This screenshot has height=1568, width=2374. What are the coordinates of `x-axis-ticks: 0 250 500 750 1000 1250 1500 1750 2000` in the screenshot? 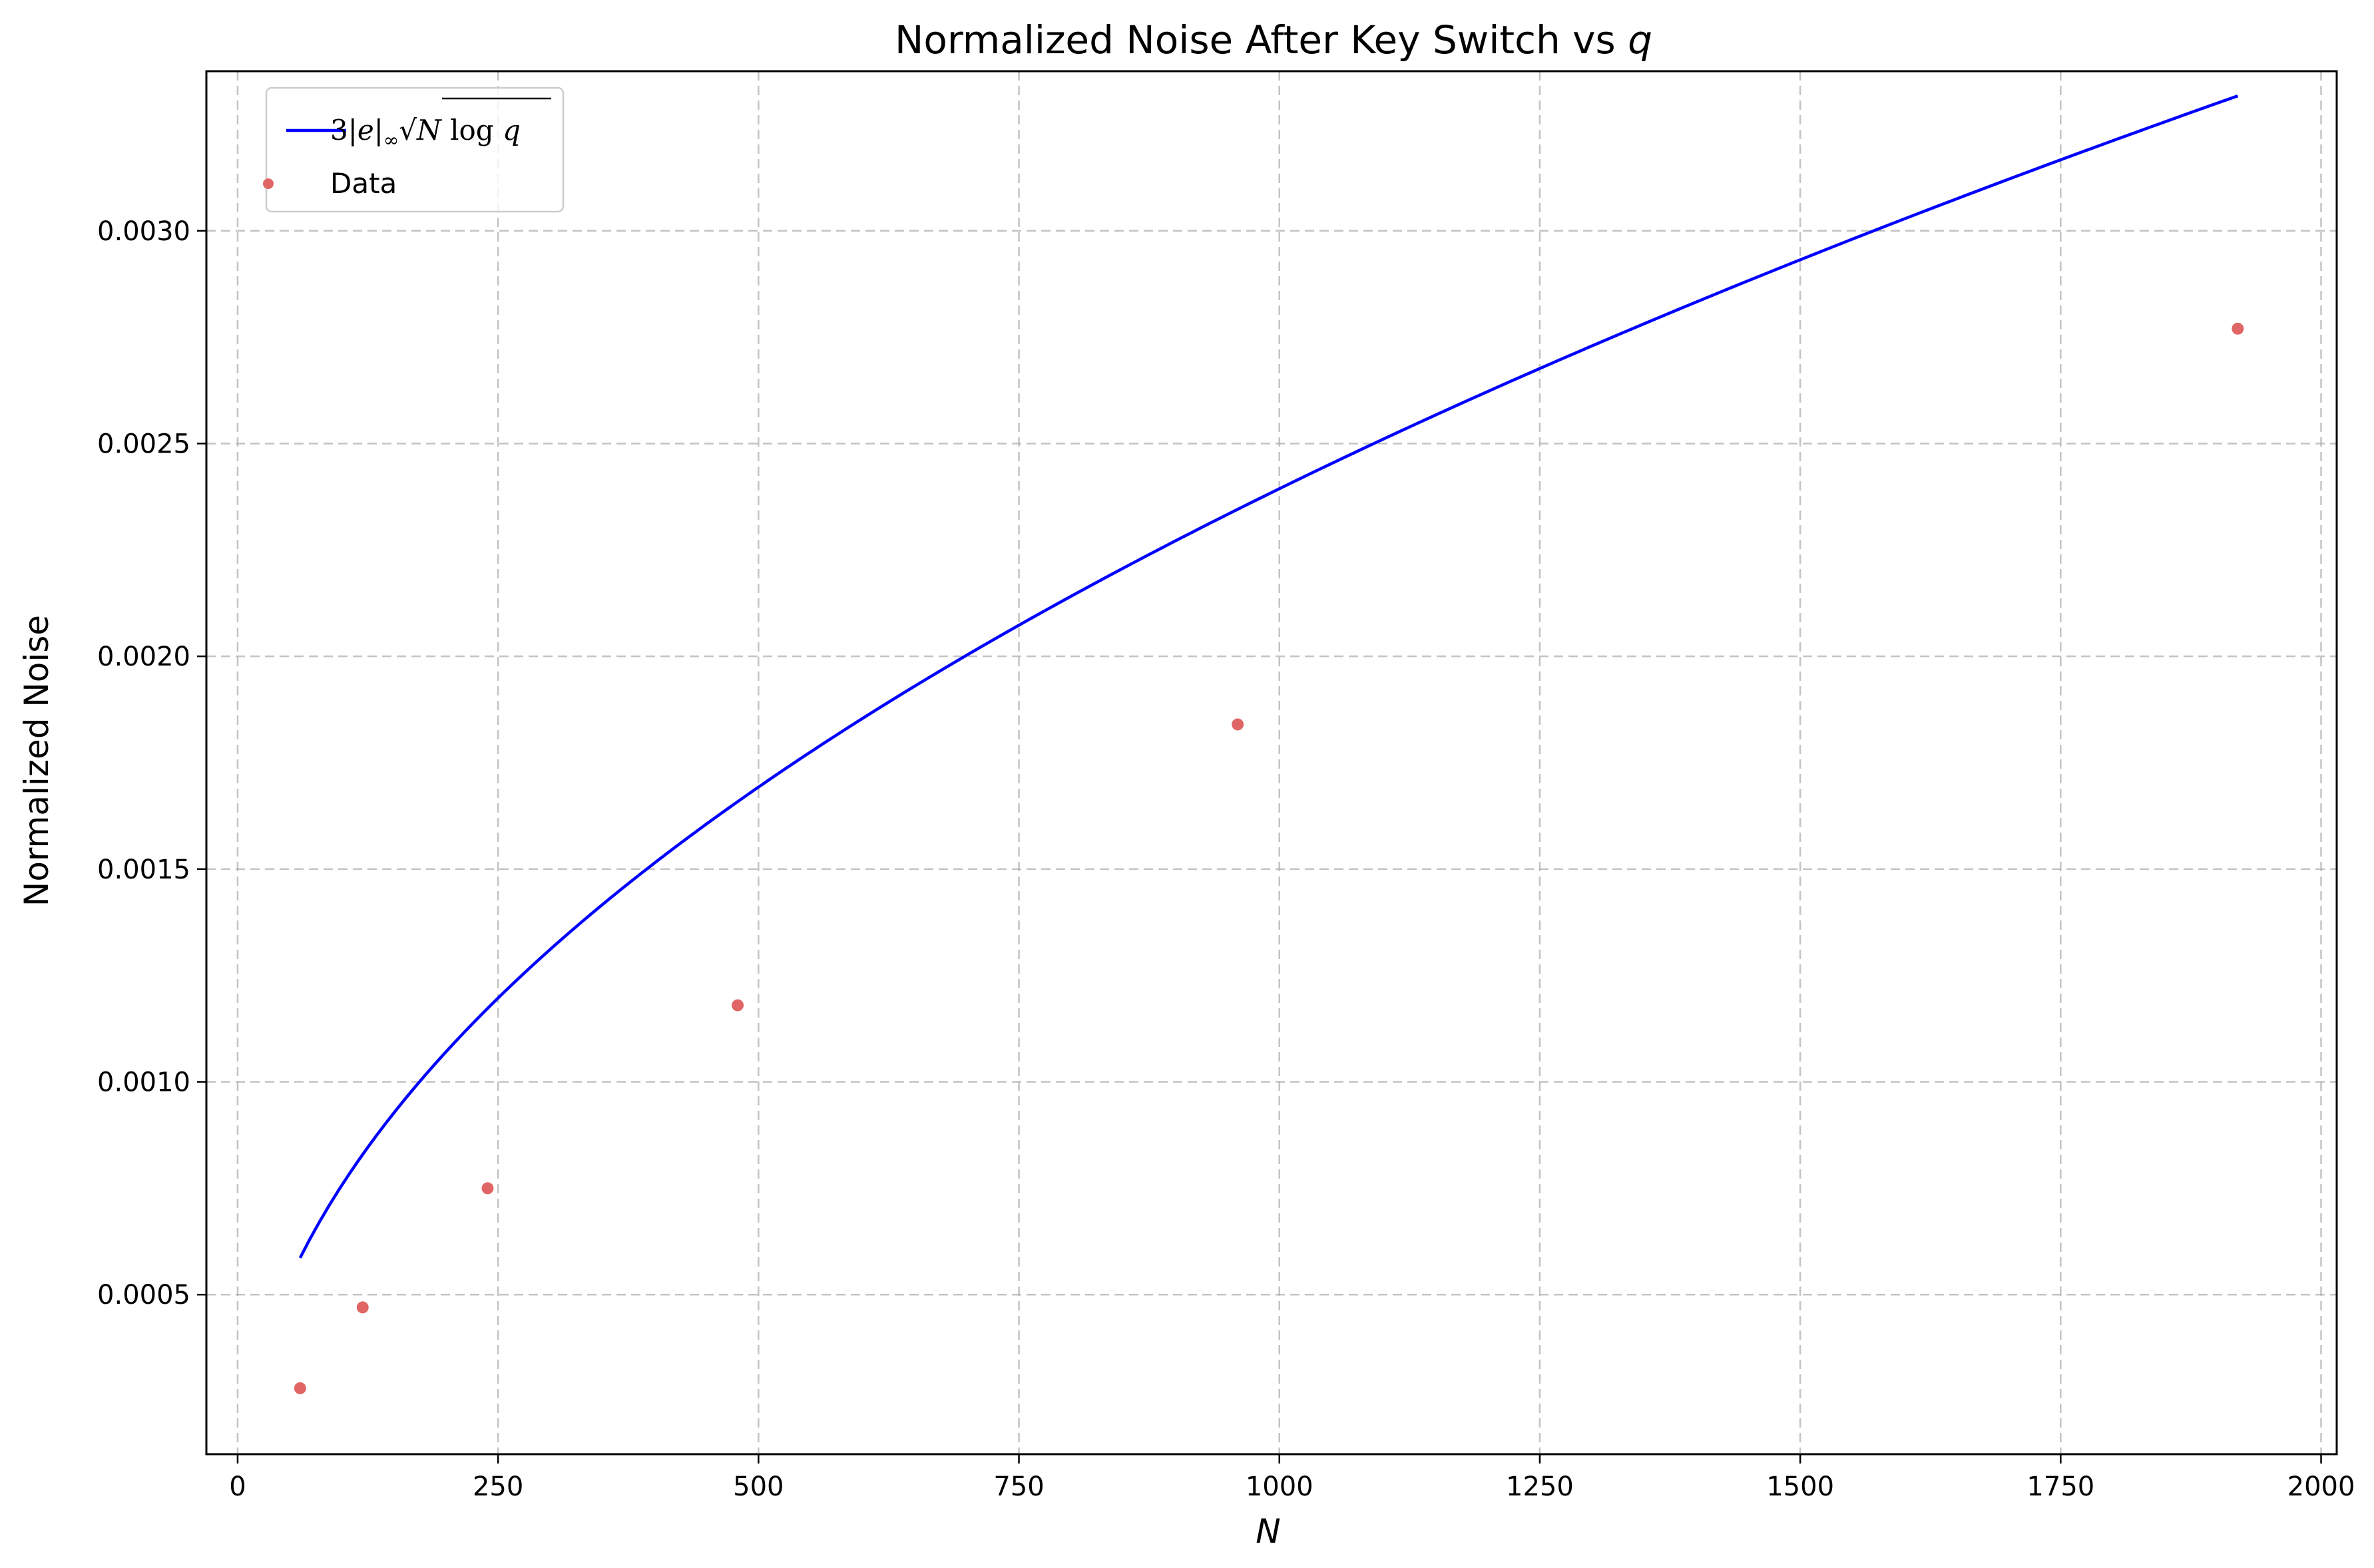 It's located at (1292, 1478).